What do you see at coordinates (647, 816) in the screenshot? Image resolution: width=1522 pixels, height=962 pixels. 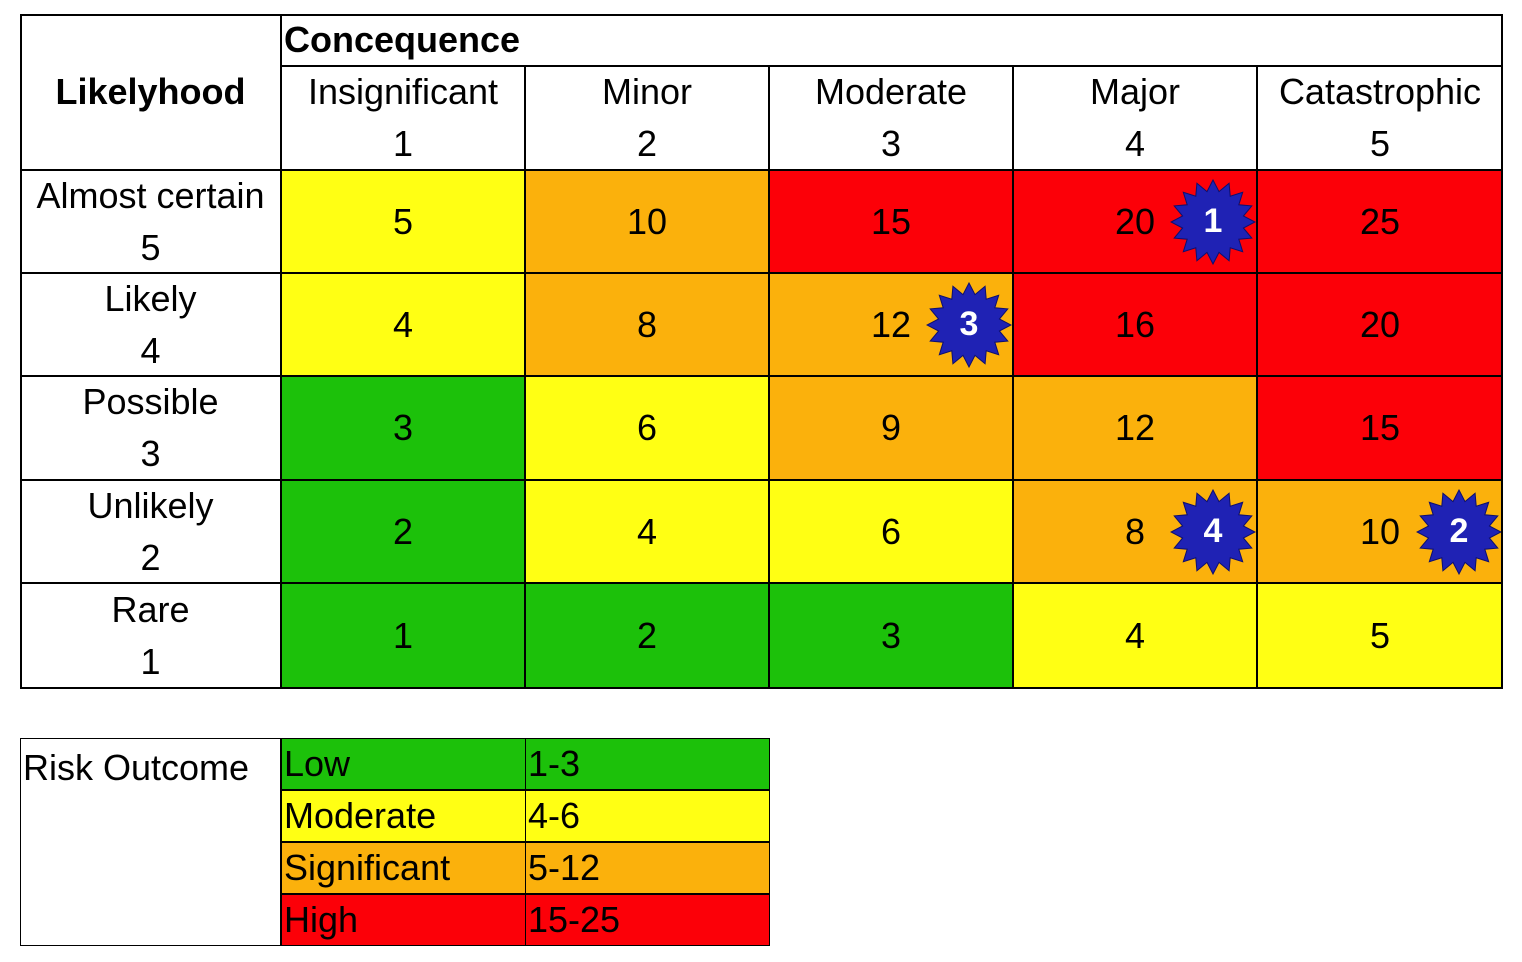 I see `legend-range-moderate: 4-6` at bounding box center [647, 816].